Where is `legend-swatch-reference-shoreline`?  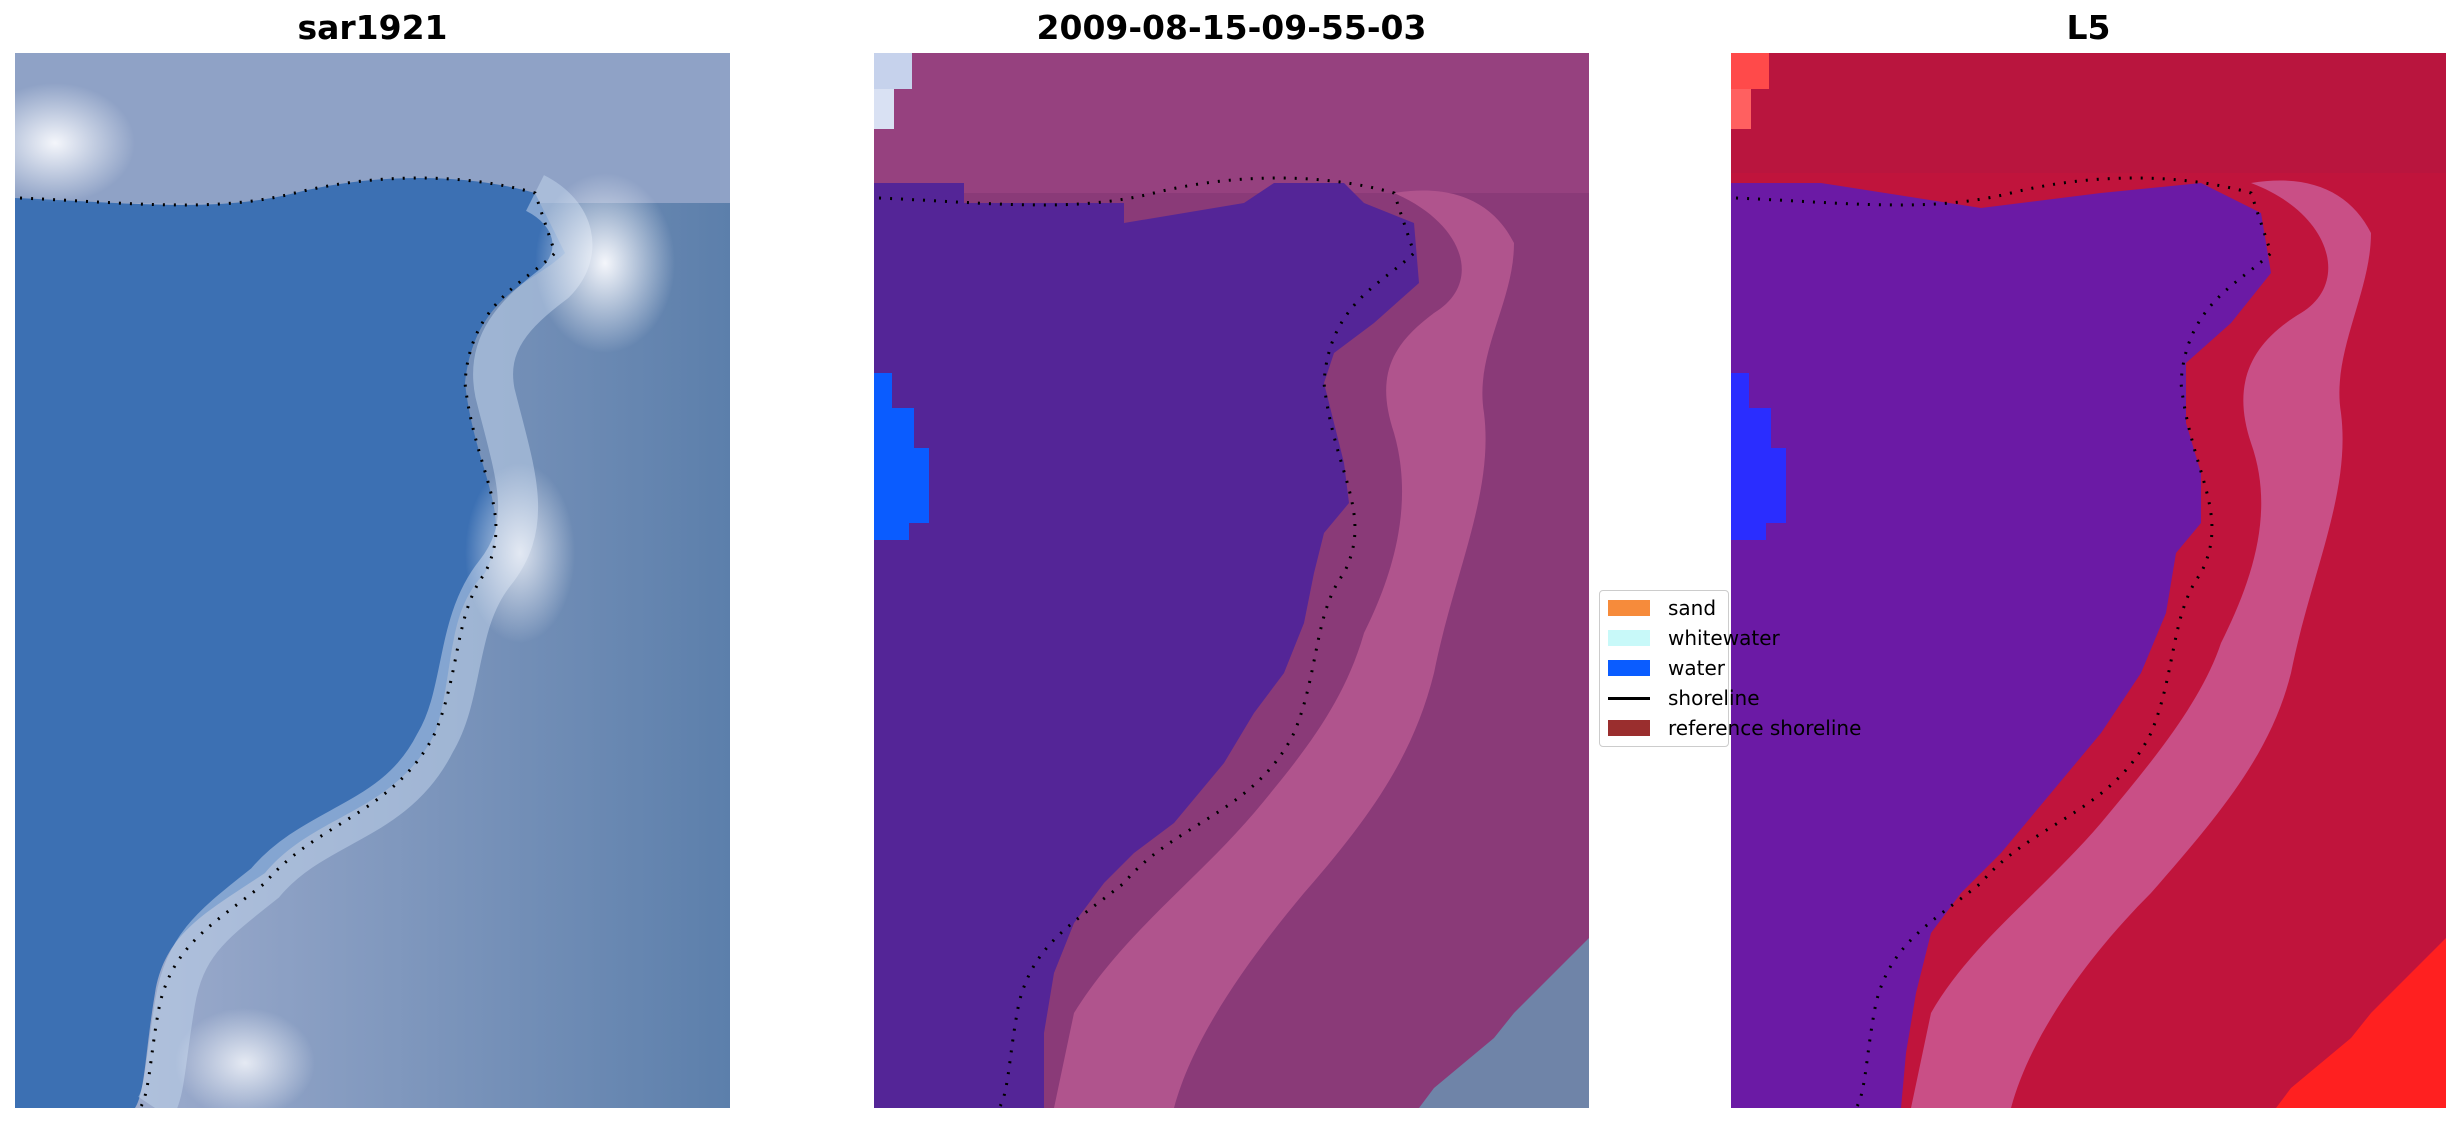 legend-swatch-reference-shoreline is located at coordinates (1629, 728).